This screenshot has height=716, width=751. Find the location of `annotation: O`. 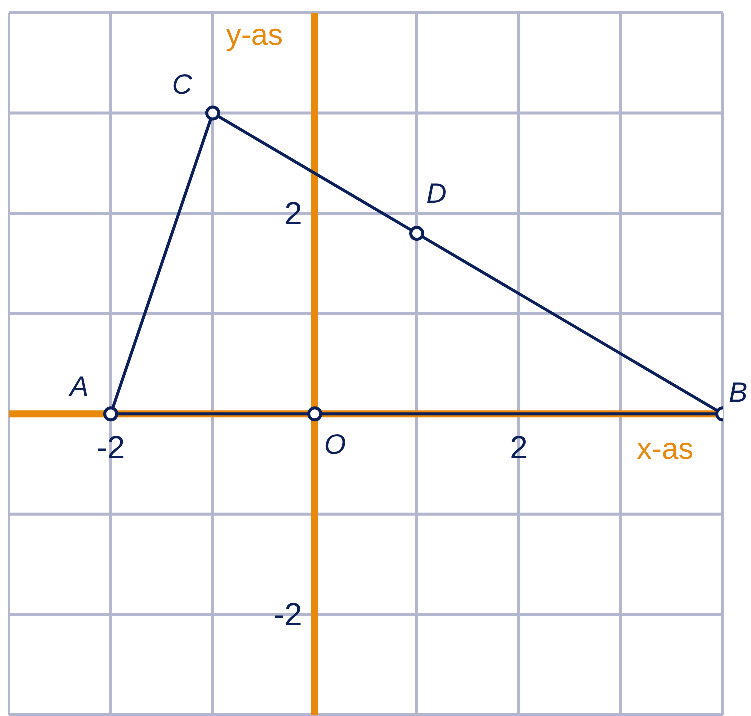

annotation: O is located at coordinates (335, 444).